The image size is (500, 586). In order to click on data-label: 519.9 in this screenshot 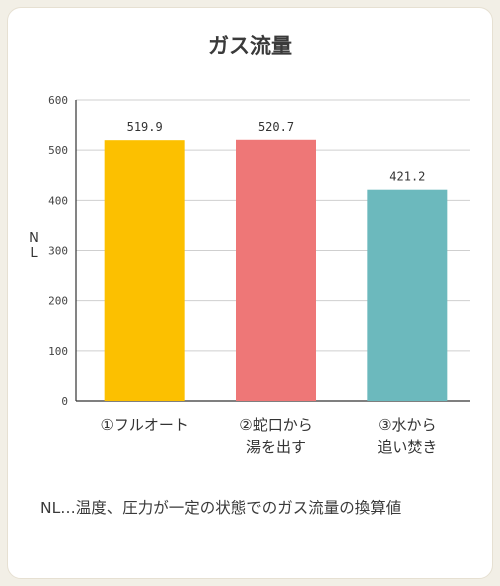, I will do `click(145, 127)`.